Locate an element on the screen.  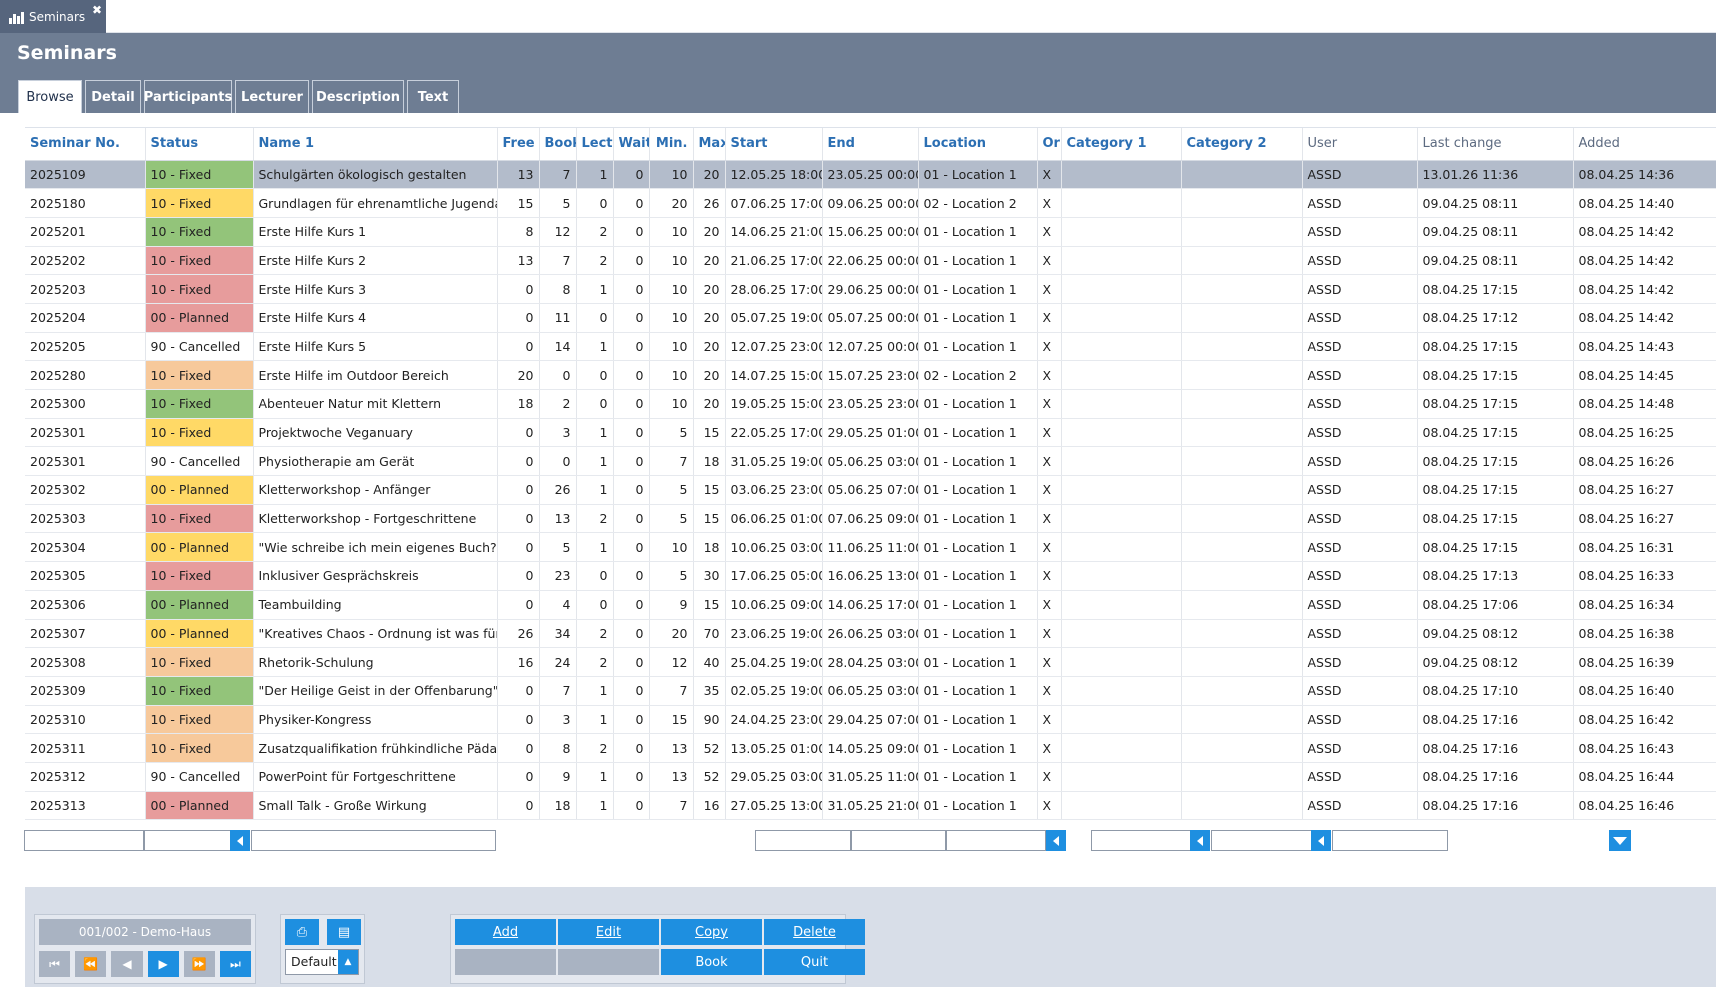
cell-end: 23.05.25 00:00 is located at coordinates (870, 175).